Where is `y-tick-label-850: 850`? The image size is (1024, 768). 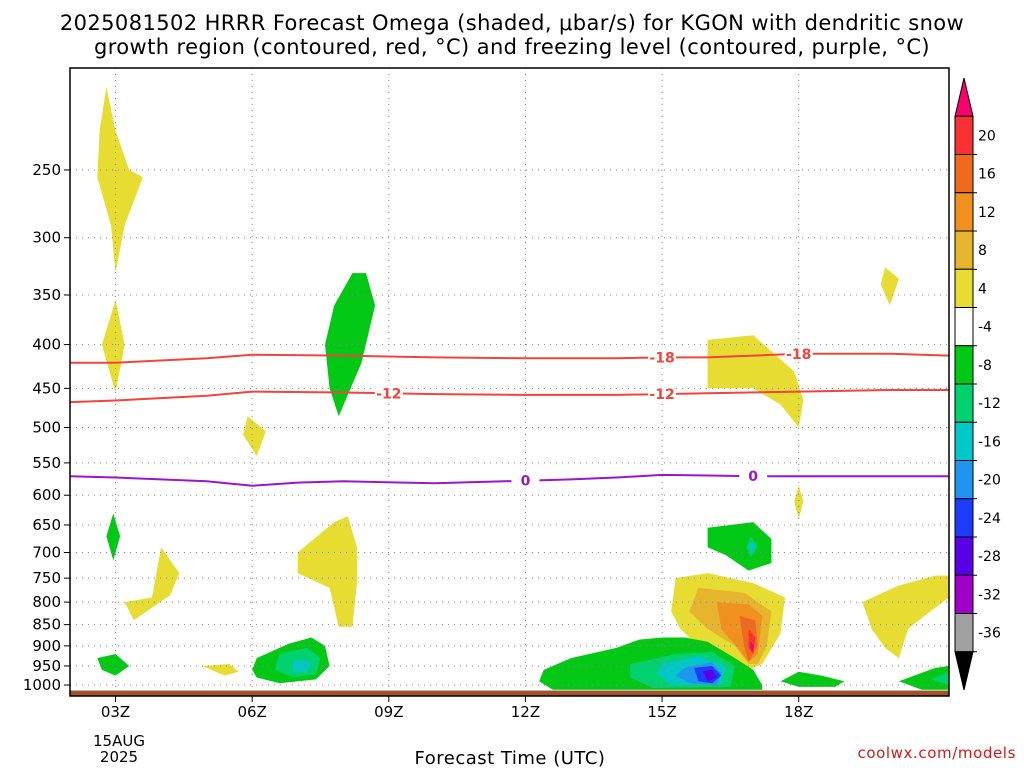 y-tick-label-850: 850 is located at coordinates (46, 625).